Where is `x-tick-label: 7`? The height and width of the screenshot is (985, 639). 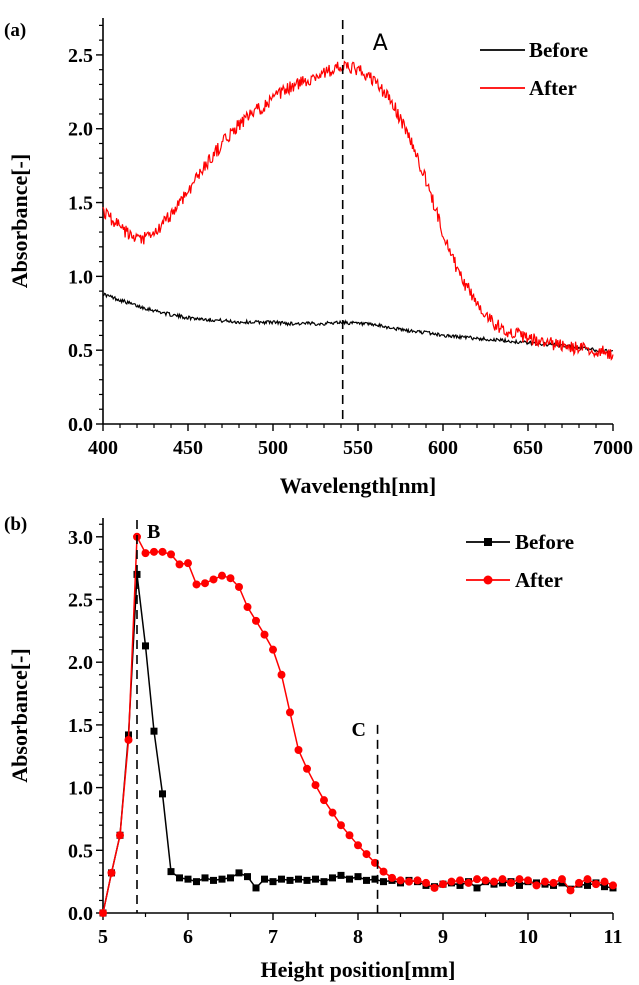 x-tick-label: 7 is located at coordinates (273, 937).